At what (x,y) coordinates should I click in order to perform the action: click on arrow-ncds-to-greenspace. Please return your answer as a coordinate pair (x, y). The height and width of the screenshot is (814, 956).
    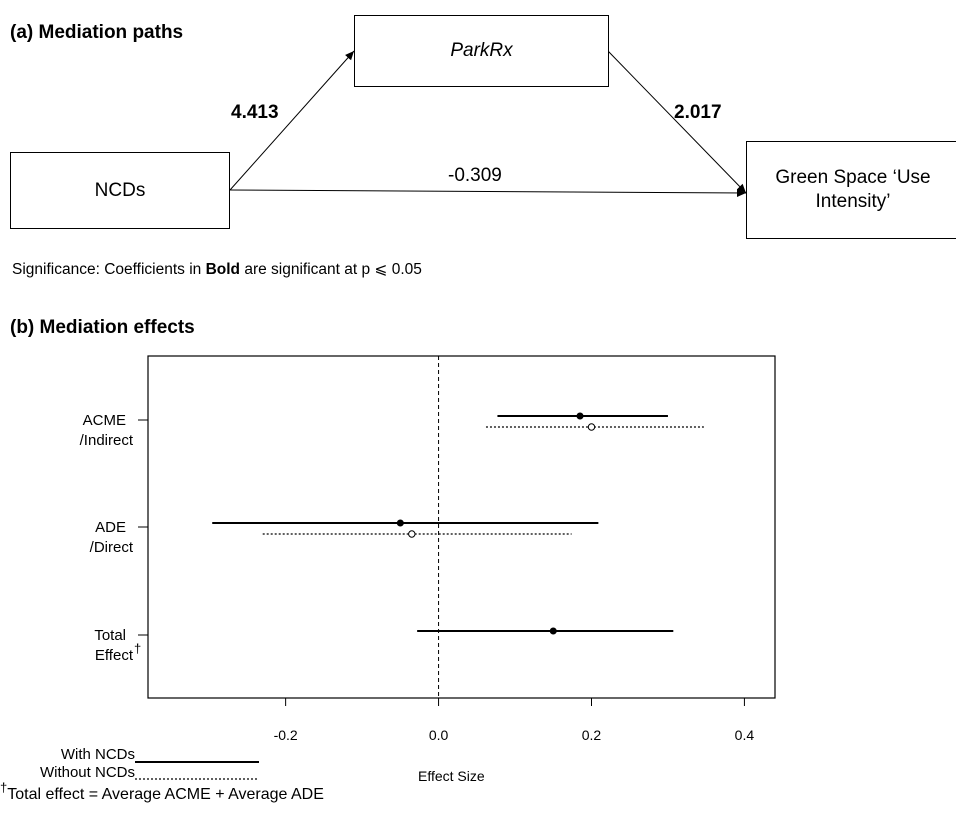
    Looking at the image, I should click on (488, 192).